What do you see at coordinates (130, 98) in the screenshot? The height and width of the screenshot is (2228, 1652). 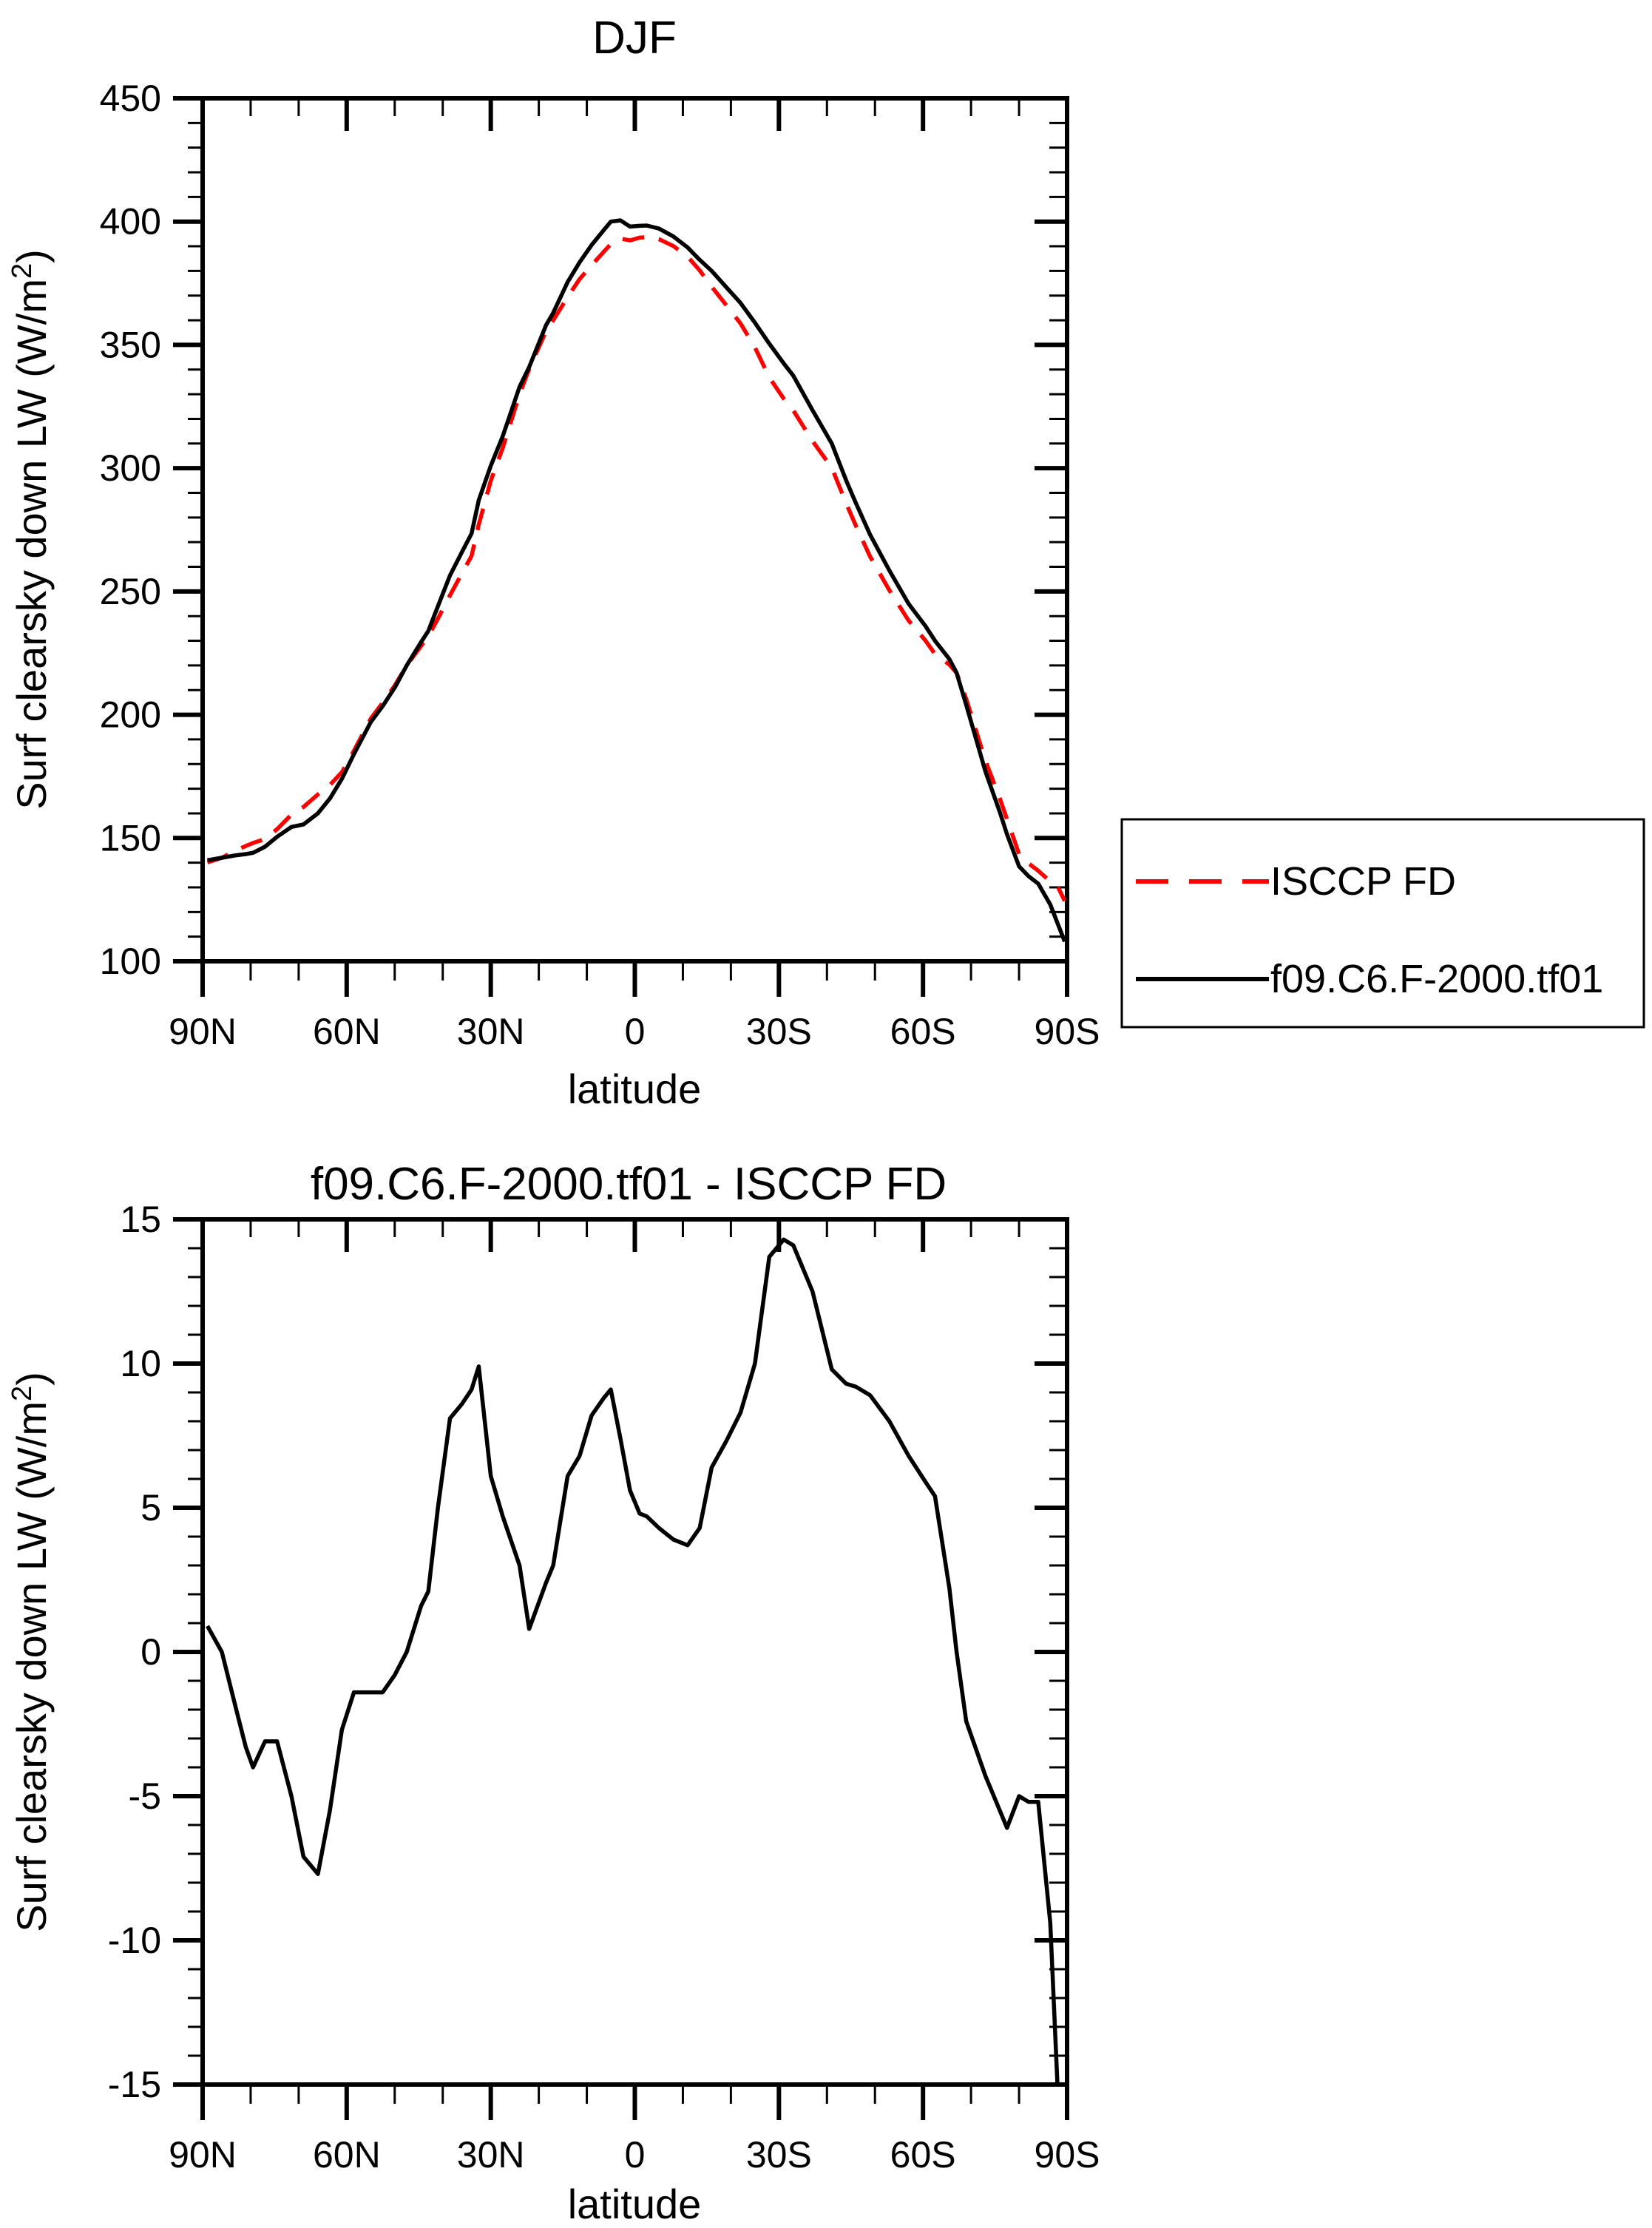 I see `svg-text: 450` at bounding box center [130, 98].